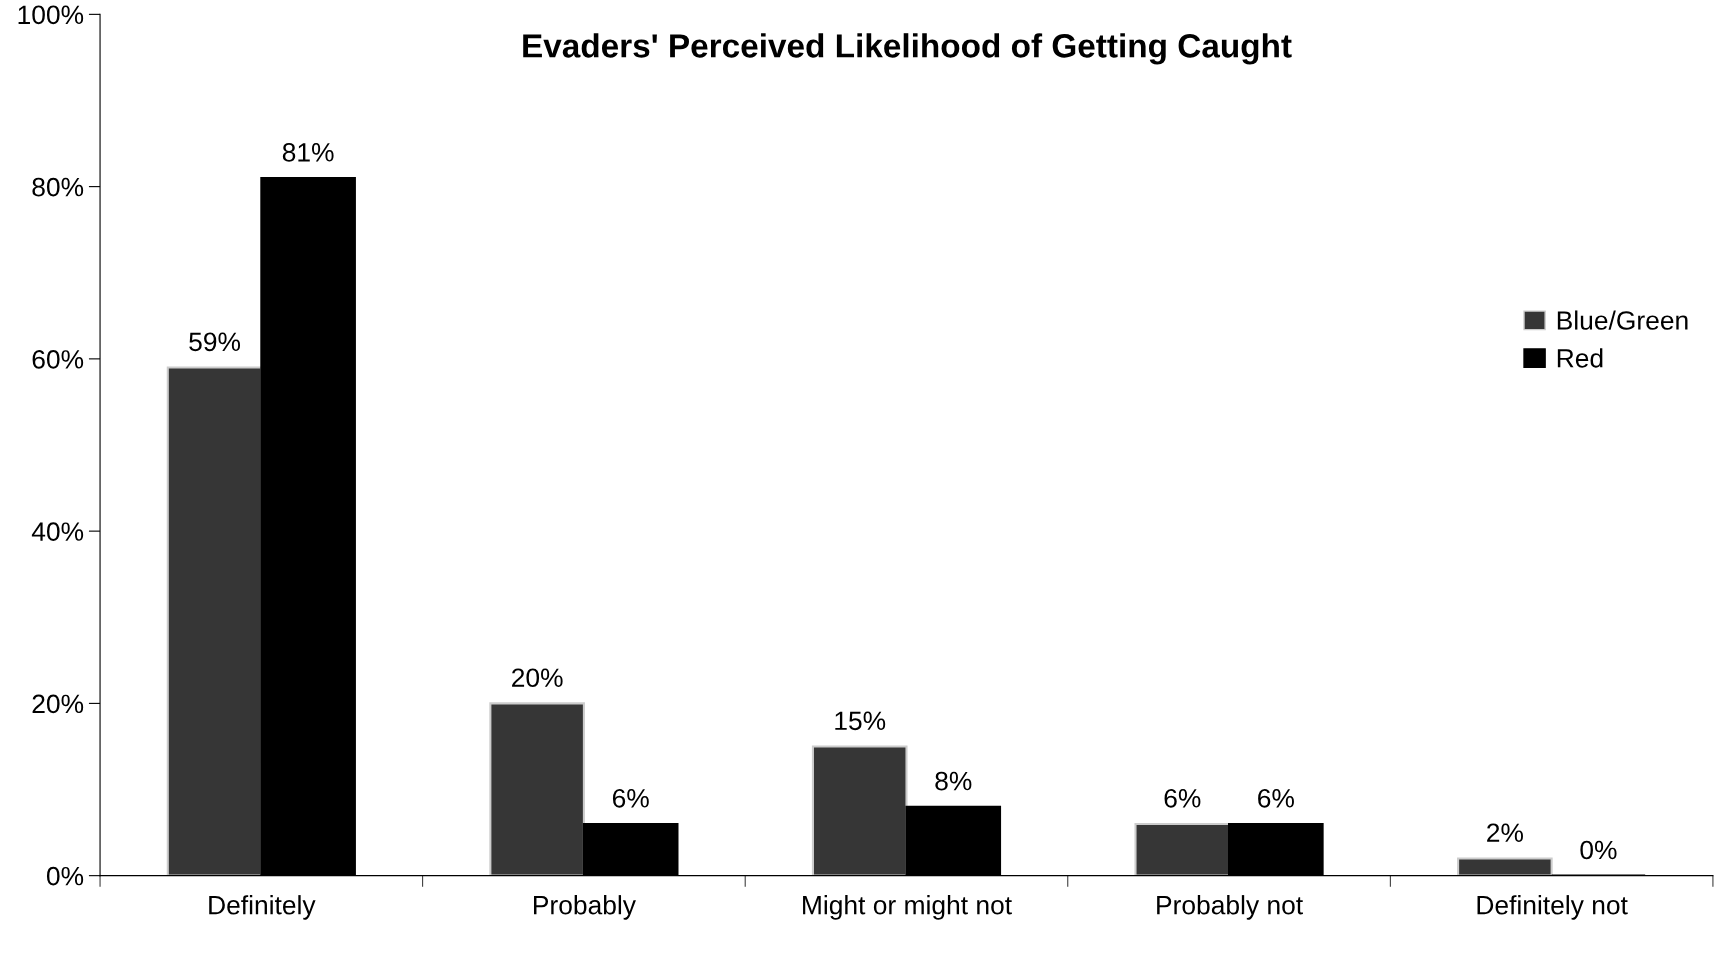 This screenshot has width=1725, height=957. What do you see at coordinates (215, 342) in the screenshot?
I see `data-label: 59%` at bounding box center [215, 342].